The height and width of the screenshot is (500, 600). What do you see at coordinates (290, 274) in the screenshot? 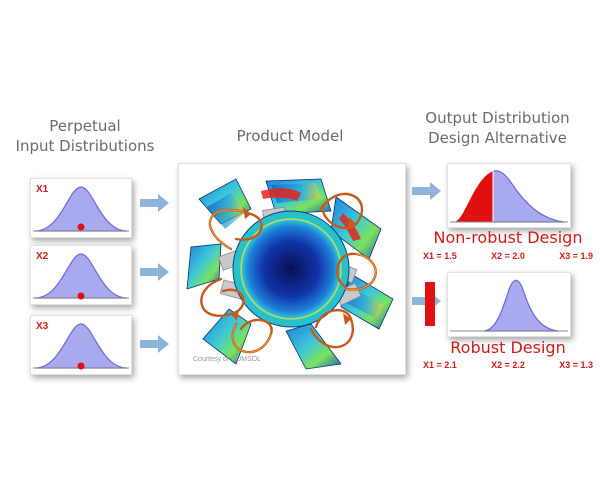
I see `rotor-model-icon` at bounding box center [290, 274].